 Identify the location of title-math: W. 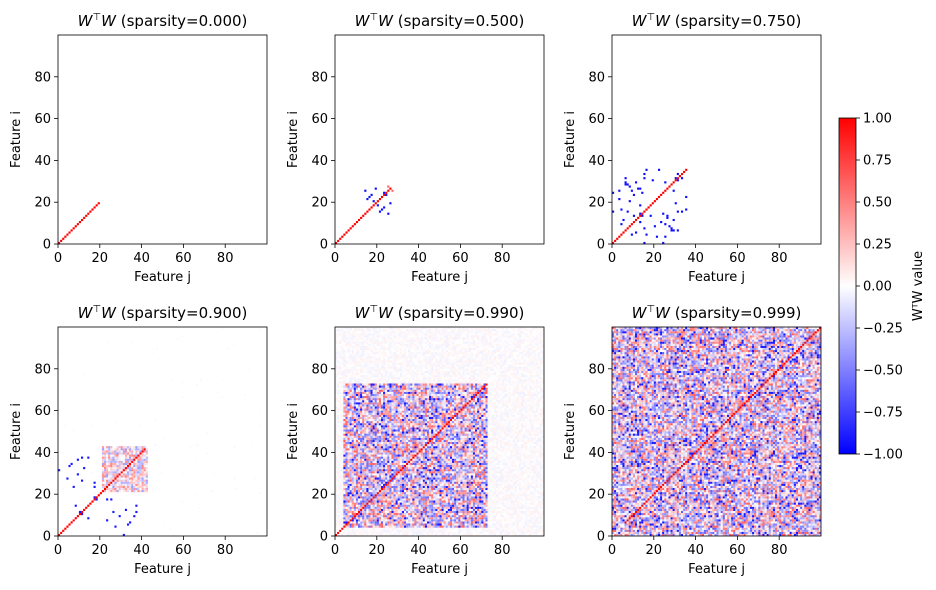
(109, 313).